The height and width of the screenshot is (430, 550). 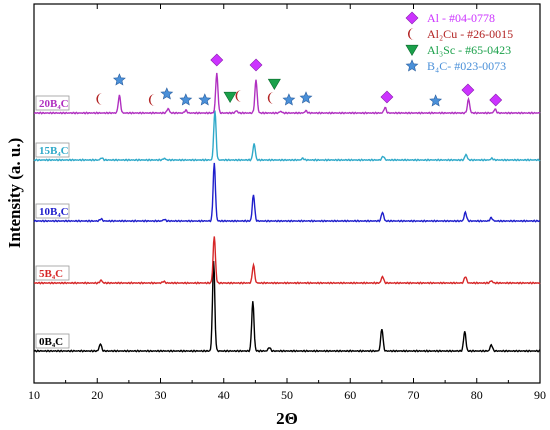 I want to click on x-tick-label: 80, so click(x=477, y=395).